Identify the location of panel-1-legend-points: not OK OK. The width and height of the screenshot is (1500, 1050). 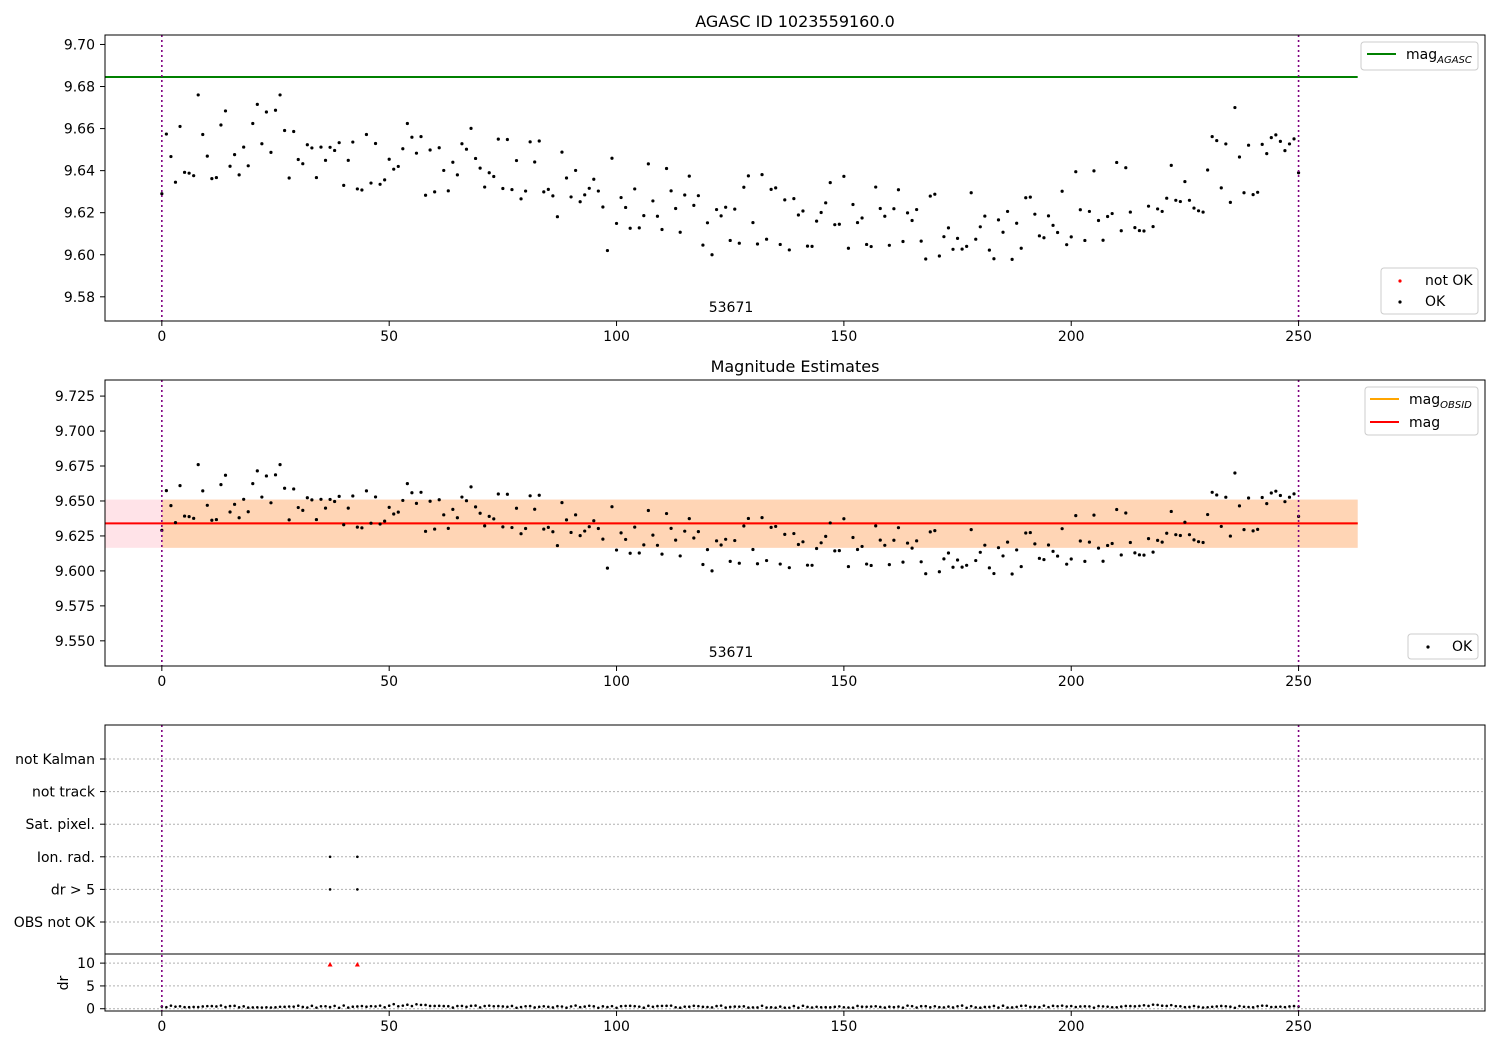
(1429, 291).